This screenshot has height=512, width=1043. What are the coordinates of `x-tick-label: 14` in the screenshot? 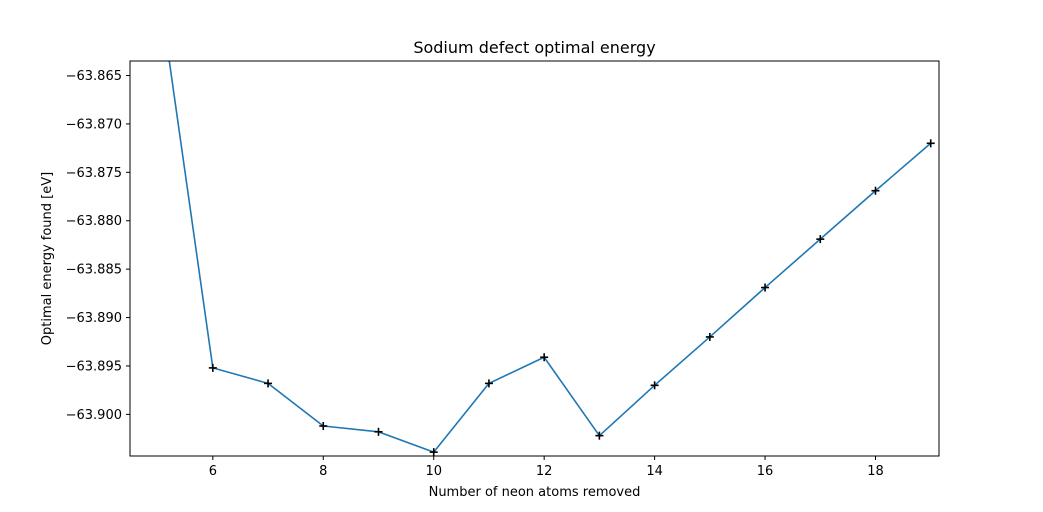 It's located at (654, 471).